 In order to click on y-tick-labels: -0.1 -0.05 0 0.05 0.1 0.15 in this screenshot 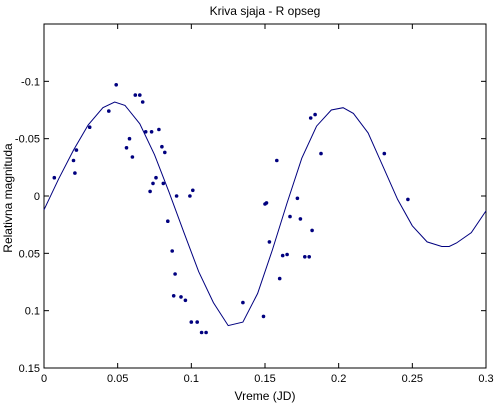, I will do `click(27, 225)`.